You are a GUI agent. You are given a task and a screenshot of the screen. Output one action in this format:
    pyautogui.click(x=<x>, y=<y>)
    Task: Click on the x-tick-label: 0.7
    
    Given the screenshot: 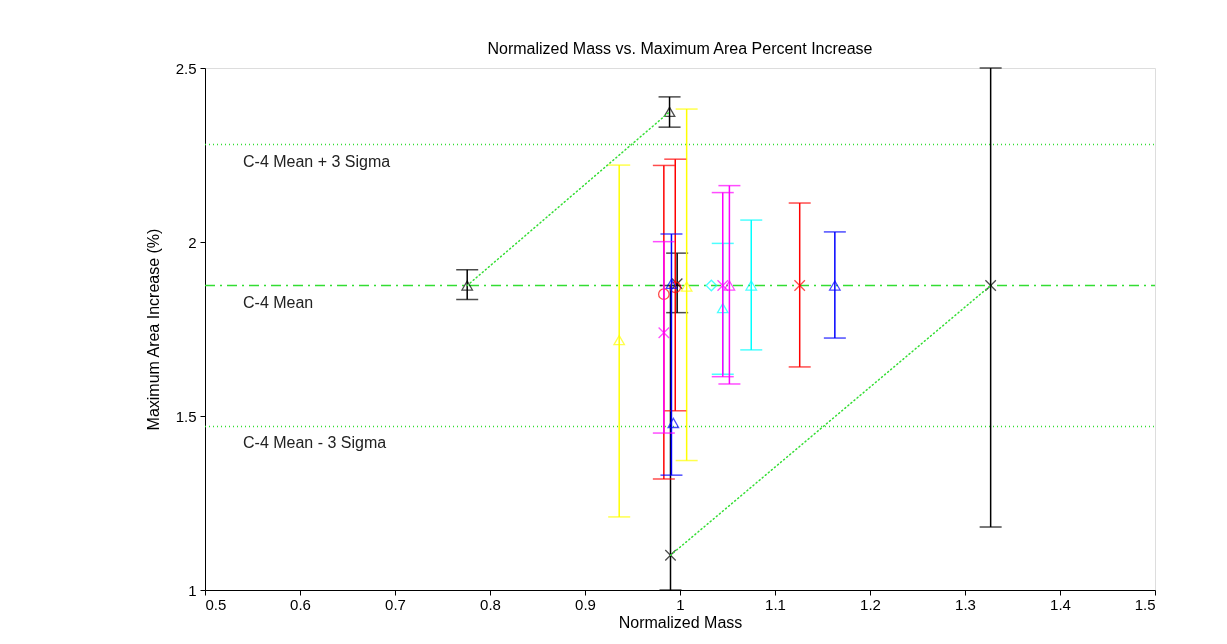 What is the action you would take?
    pyautogui.click(x=395, y=604)
    